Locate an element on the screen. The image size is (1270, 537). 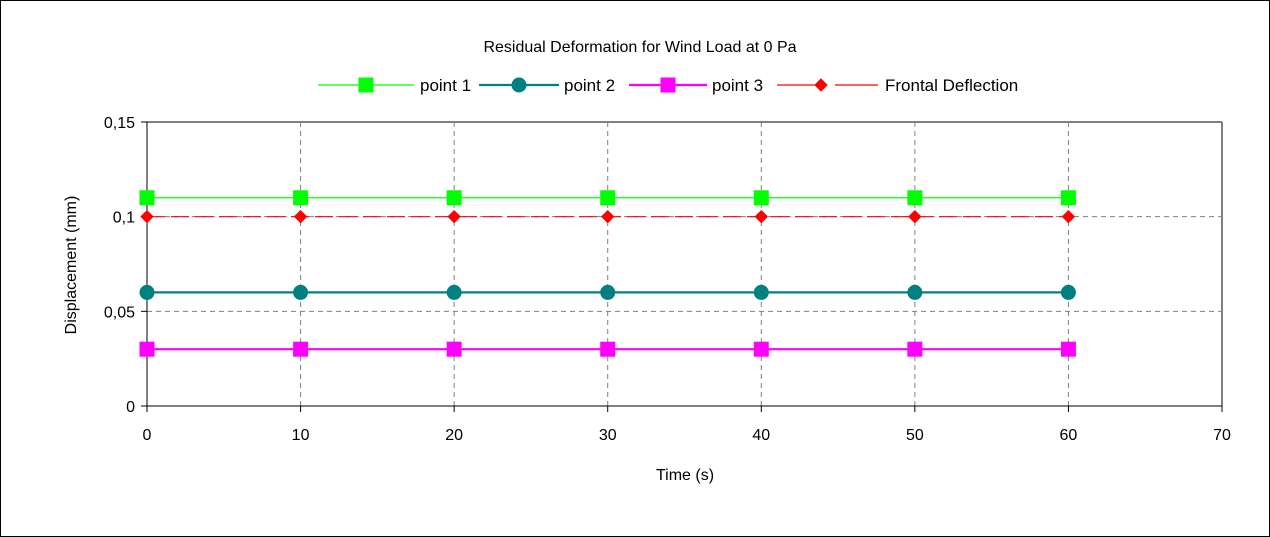
legend-label: point 1 is located at coordinates (445, 85).